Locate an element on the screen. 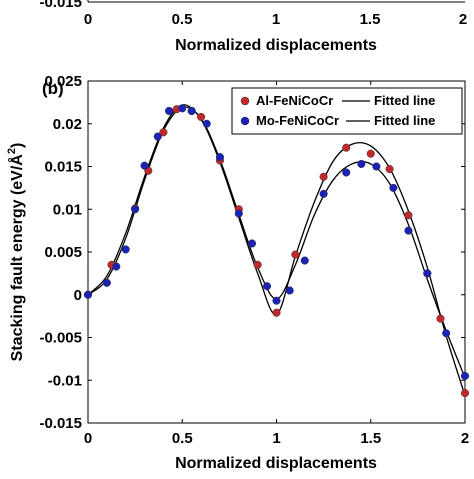  top-panel-x-tick-label: 1 is located at coordinates (276, 19).